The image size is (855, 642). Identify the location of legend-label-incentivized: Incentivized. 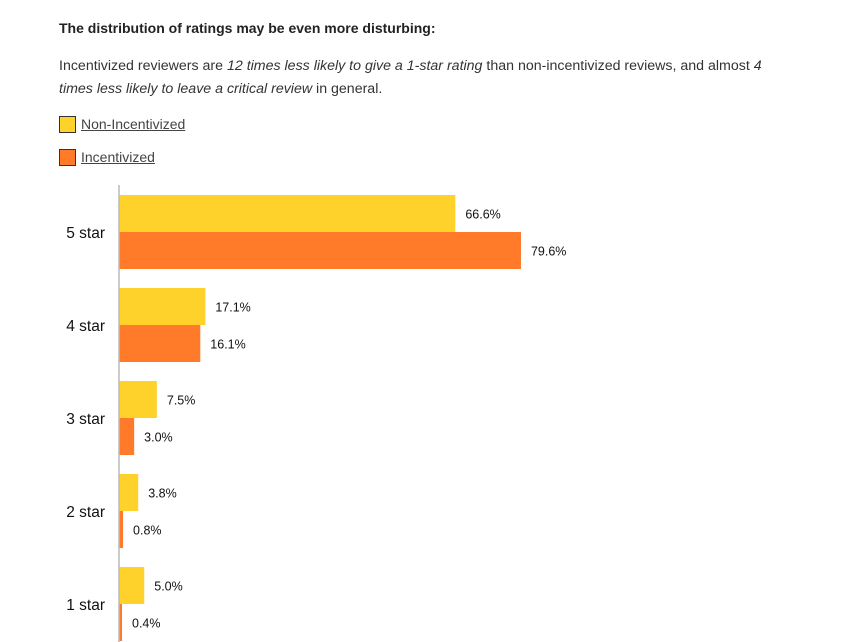
(118, 157).